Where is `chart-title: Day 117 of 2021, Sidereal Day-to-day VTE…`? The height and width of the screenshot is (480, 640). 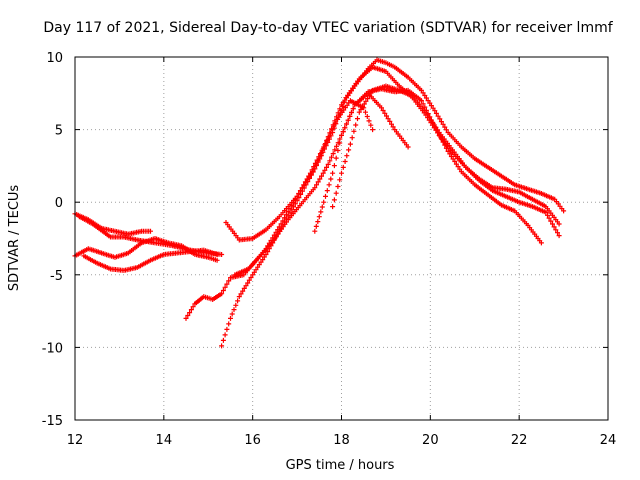
chart-title: Day 117 of 2021, Sidereal Day-to-day VTE… is located at coordinates (328, 28).